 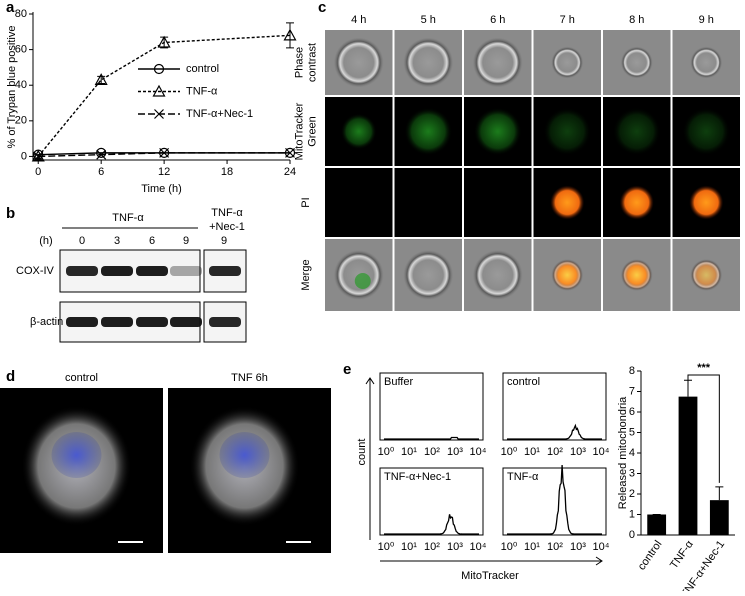 I want to click on y-tick-label: 20, so click(x=21, y=121).